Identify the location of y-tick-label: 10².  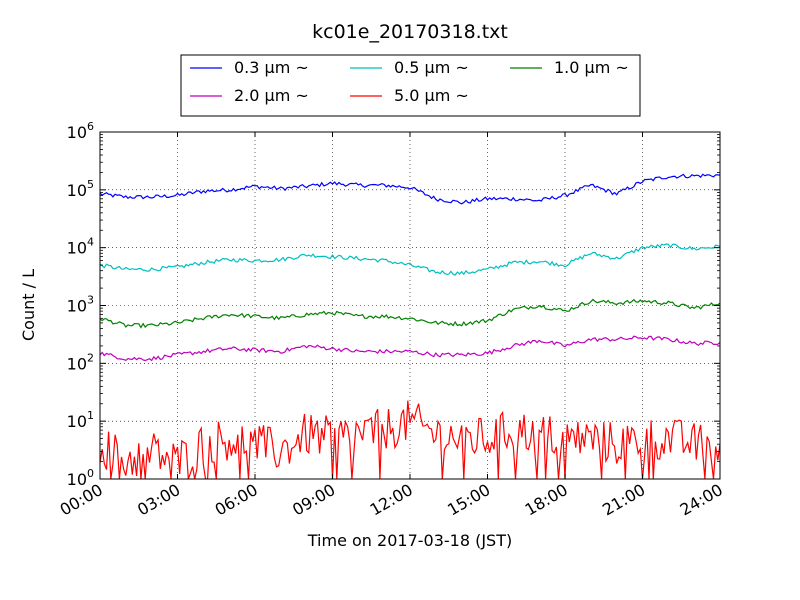
(80, 362).